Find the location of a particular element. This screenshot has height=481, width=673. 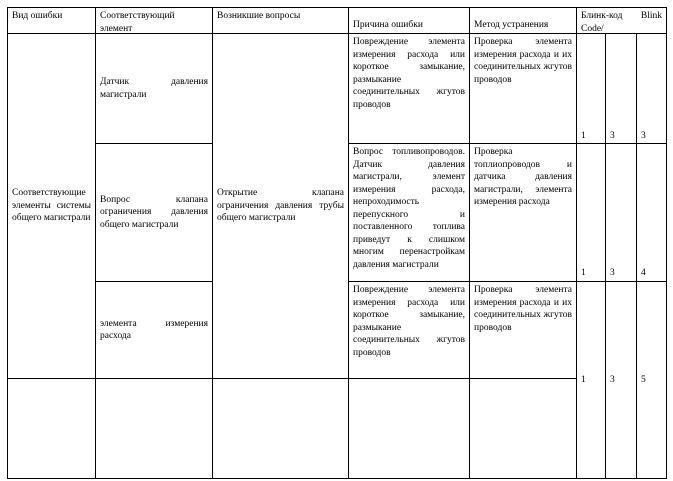

element-cell: Датчик давления магистрали is located at coordinates (154, 88).